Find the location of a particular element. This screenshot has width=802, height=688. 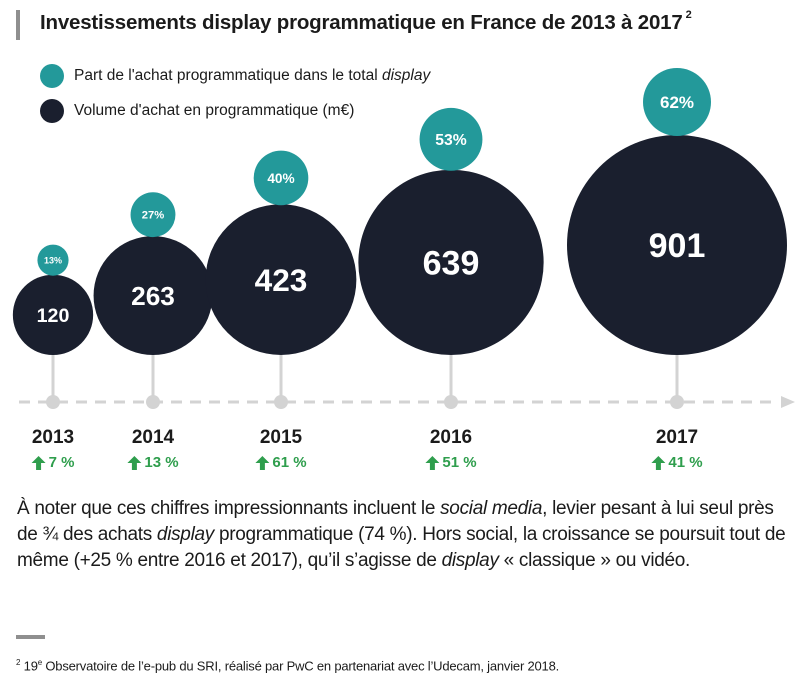

axis-dot-2013 is located at coordinates (53, 402).